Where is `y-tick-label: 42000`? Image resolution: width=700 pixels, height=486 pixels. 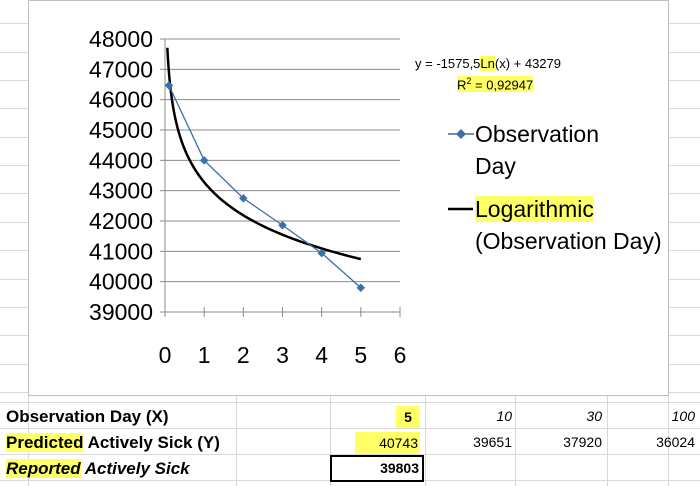 y-tick-label: 42000 is located at coordinates (121, 221).